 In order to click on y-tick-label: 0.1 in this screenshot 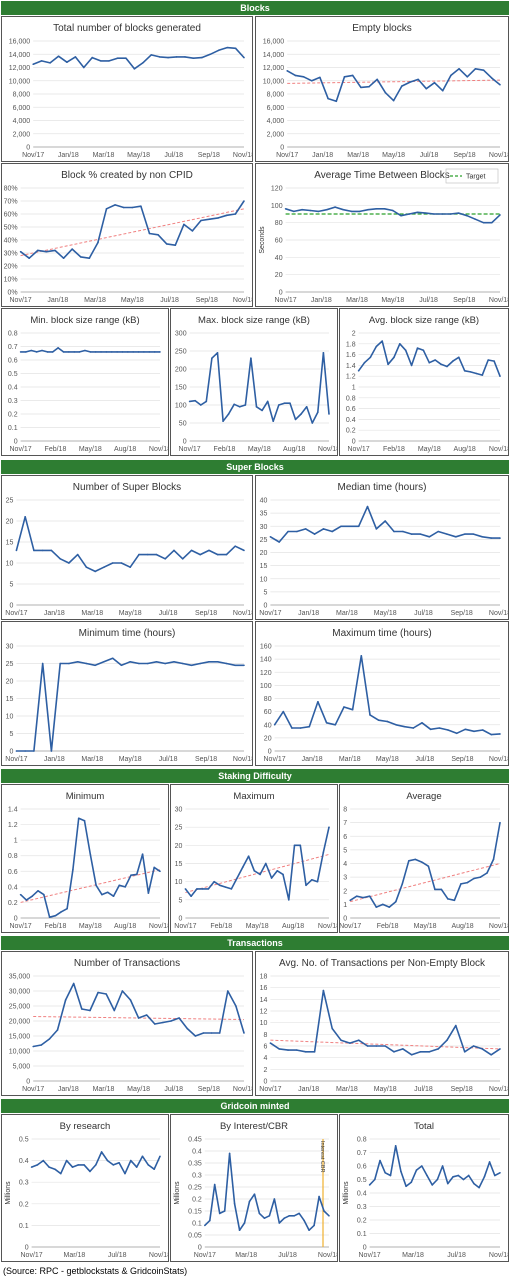, I will do `click(24, 1226)`.